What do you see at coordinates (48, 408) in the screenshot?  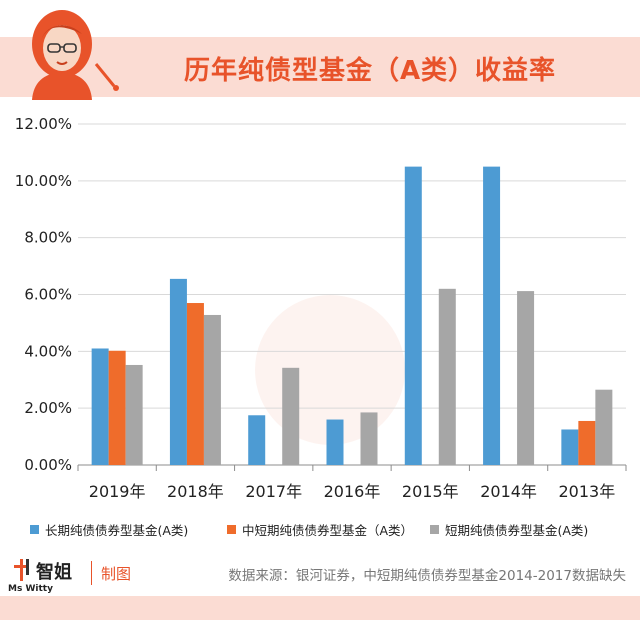 I see `y-tick-label: 2.00%` at bounding box center [48, 408].